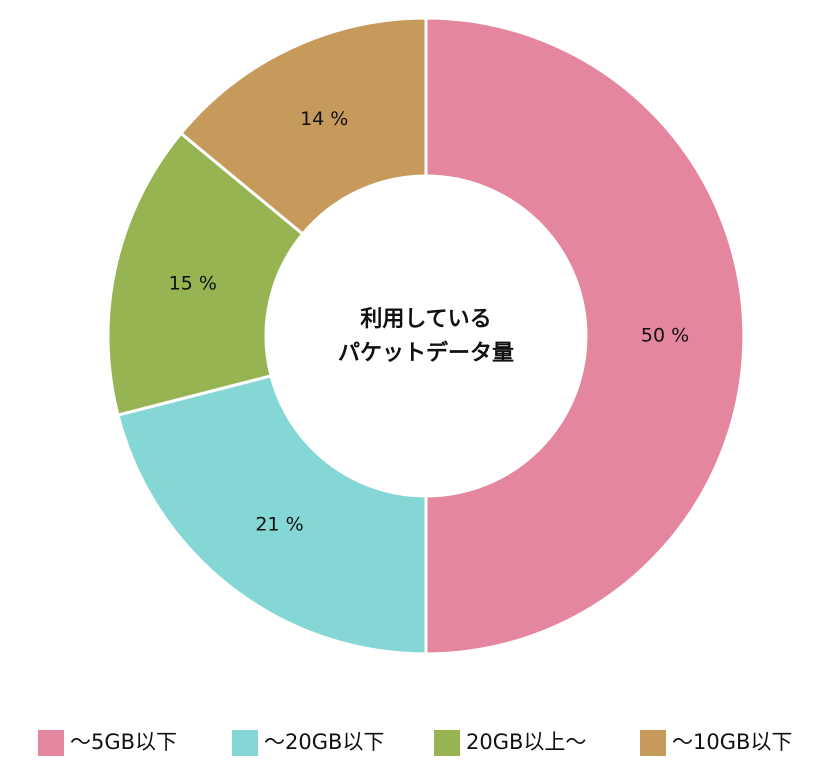 This screenshot has width=840, height=767. What do you see at coordinates (279, 524) in the screenshot?
I see `value-label: 21 %` at bounding box center [279, 524].